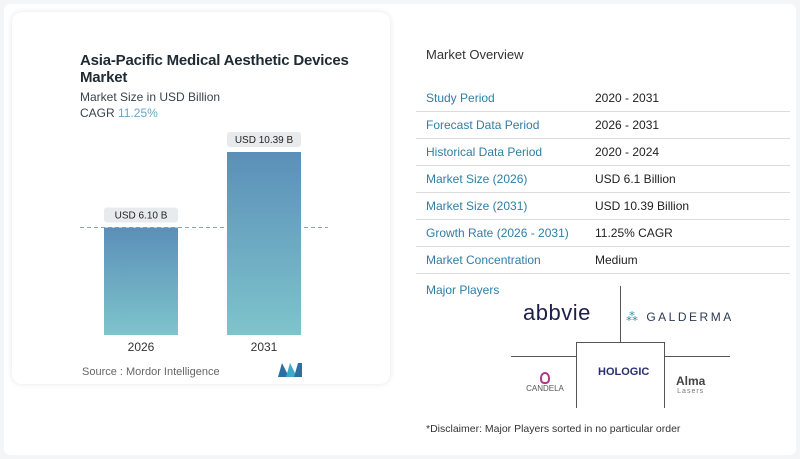 This screenshot has width=800, height=459. I want to click on major-players-title: Major Players, so click(463, 290).